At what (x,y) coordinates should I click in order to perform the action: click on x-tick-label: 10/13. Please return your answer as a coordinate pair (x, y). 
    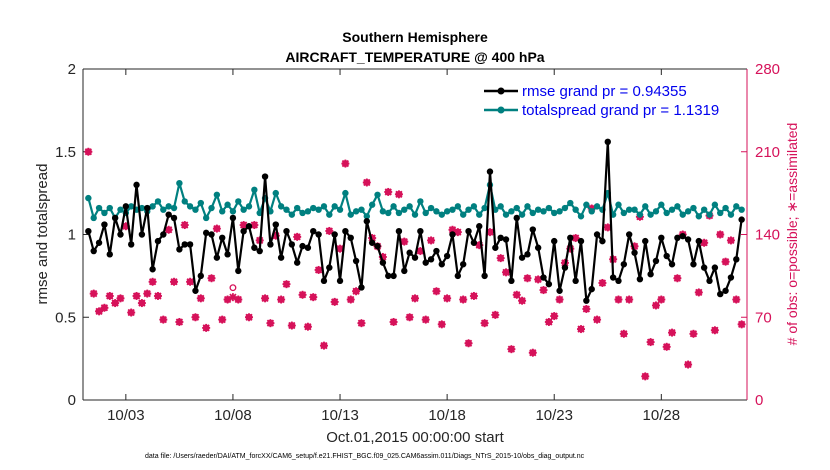
    Looking at the image, I should click on (340, 415).